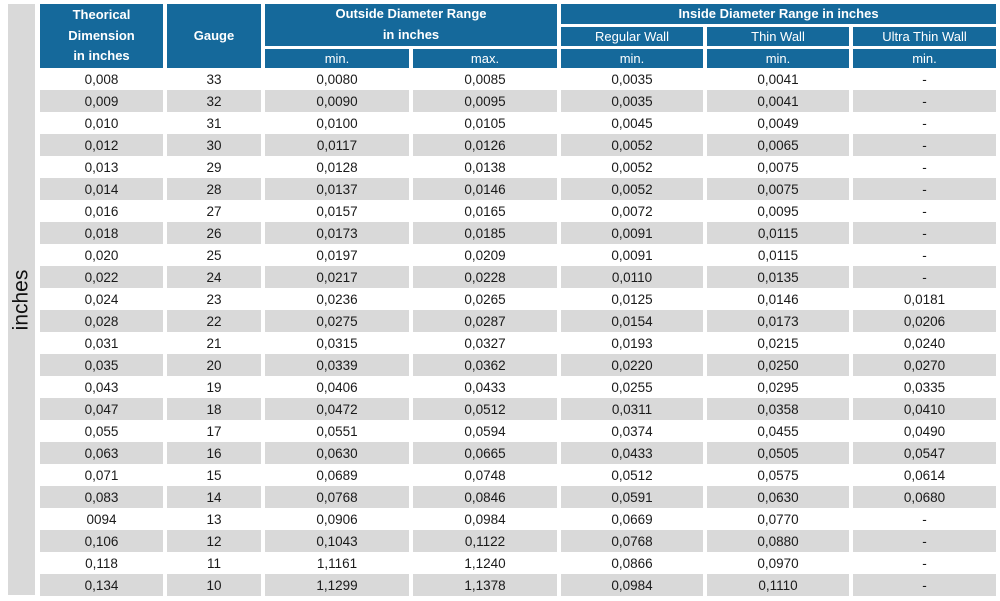  I want to click on table-row: 0,071 15 0,0689 0,0748 0,0512 0,0575 0,0614, so click(518, 475).